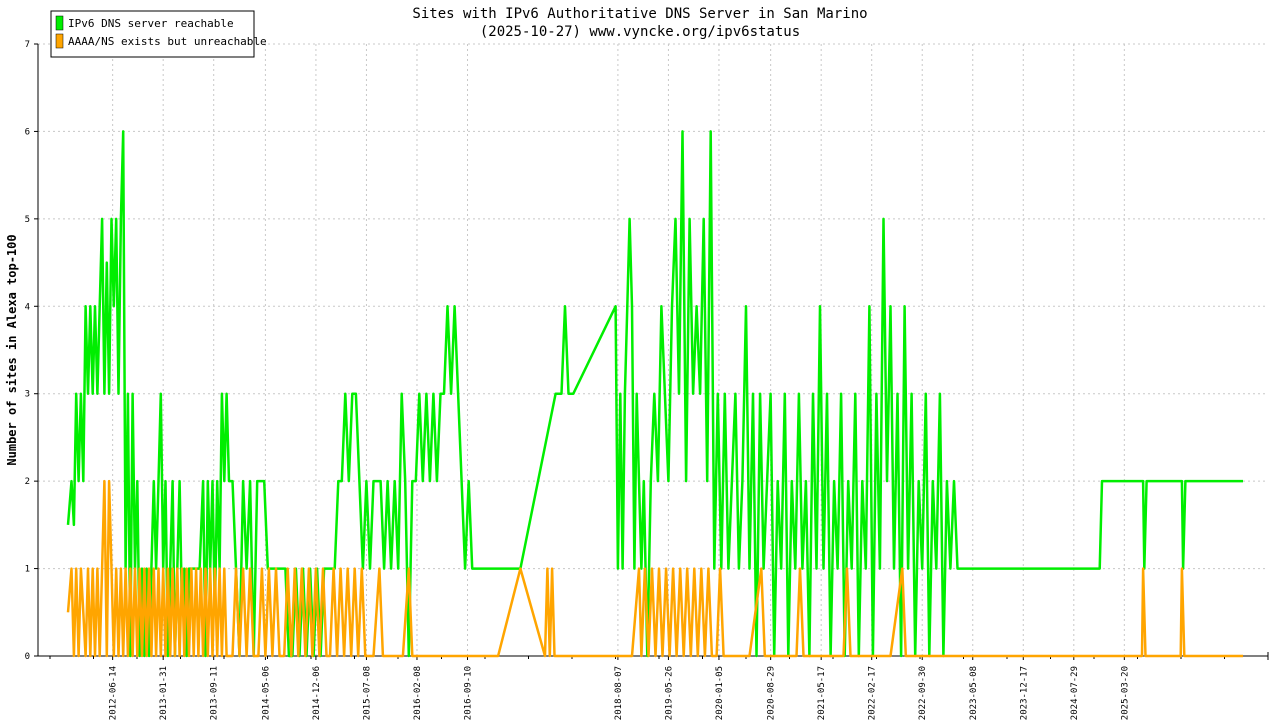 The height and width of the screenshot is (720, 1280). What do you see at coordinates (27, 307) in the screenshot?
I see `y-tick-label: 4` at bounding box center [27, 307].